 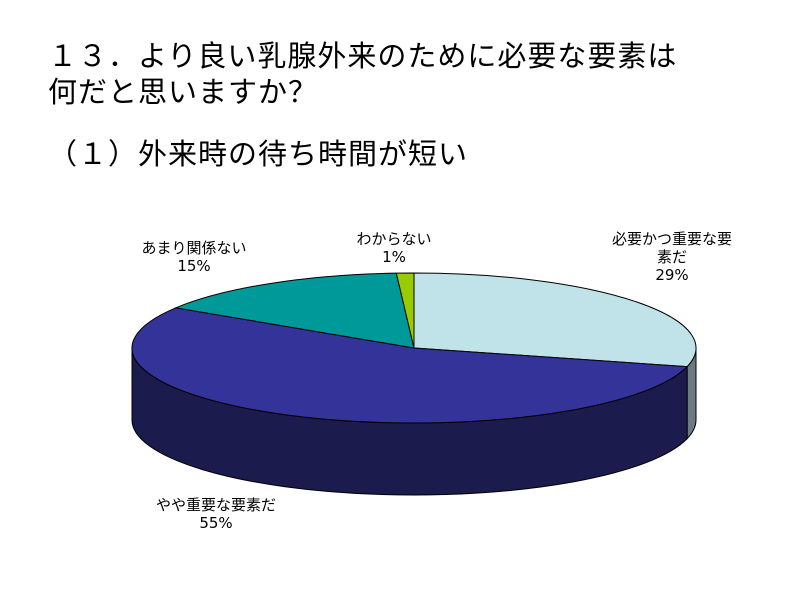 What do you see at coordinates (393, 239) in the screenshot?
I see `slice-label-3: わからない` at bounding box center [393, 239].